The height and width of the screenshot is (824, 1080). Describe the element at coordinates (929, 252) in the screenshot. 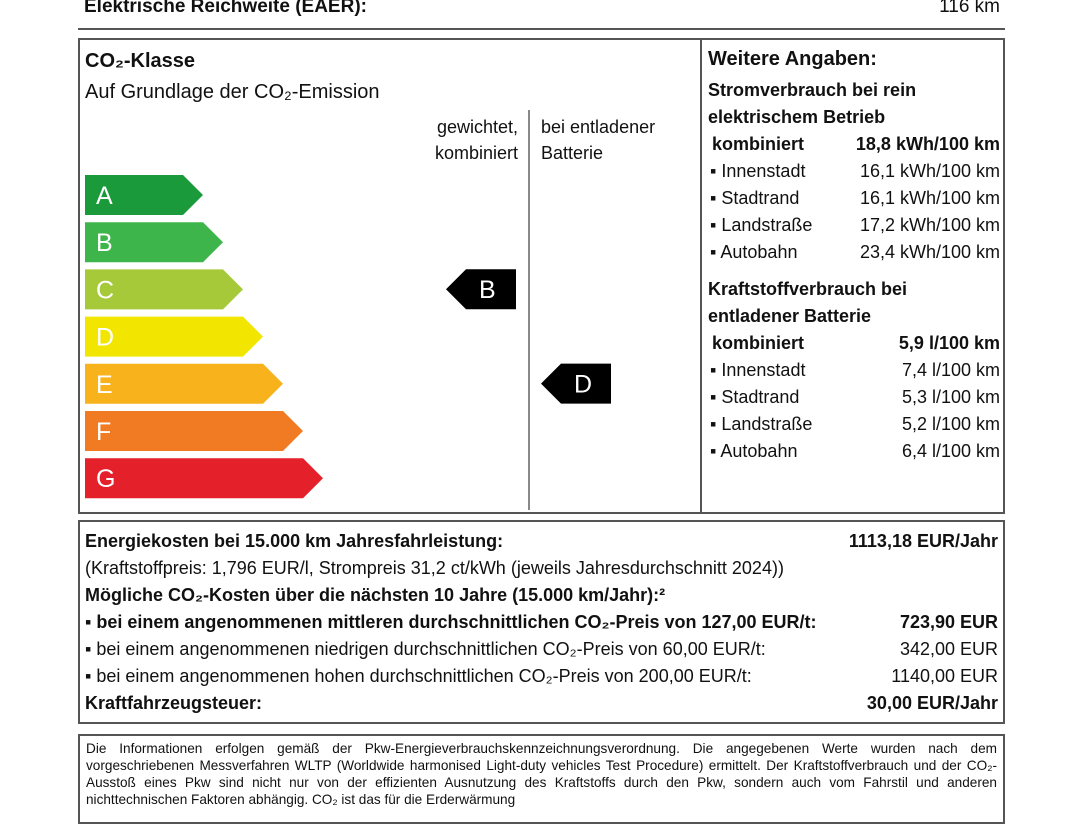

I see `row-value: 23,4 kWh/100 km` at that location.